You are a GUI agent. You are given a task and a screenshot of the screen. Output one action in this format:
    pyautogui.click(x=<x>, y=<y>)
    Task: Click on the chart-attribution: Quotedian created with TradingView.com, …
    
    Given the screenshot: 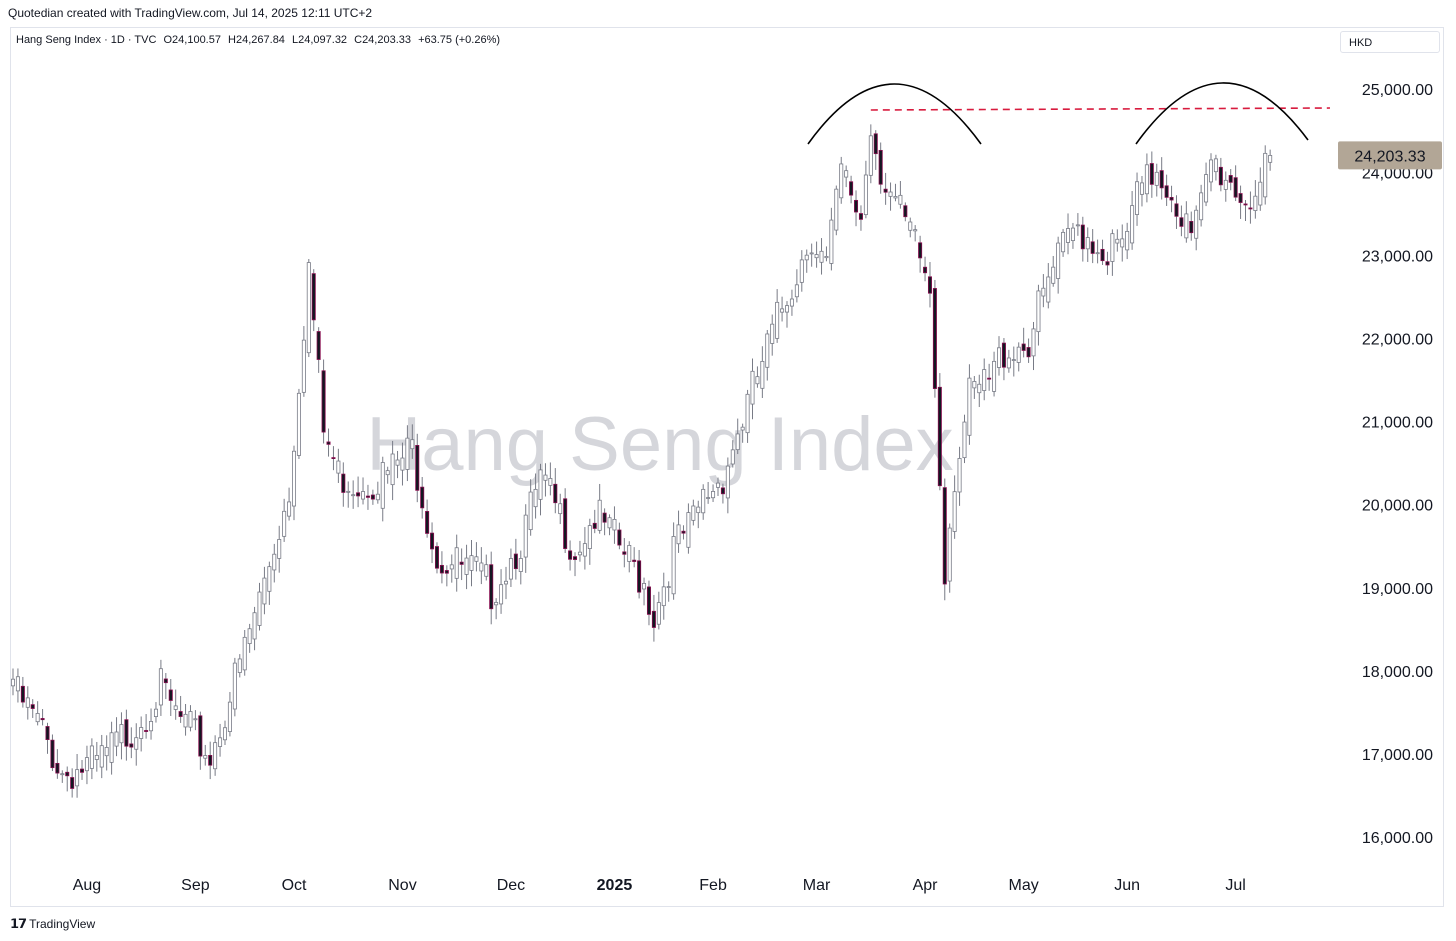 What is the action you would take?
    pyautogui.click(x=190, y=13)
    